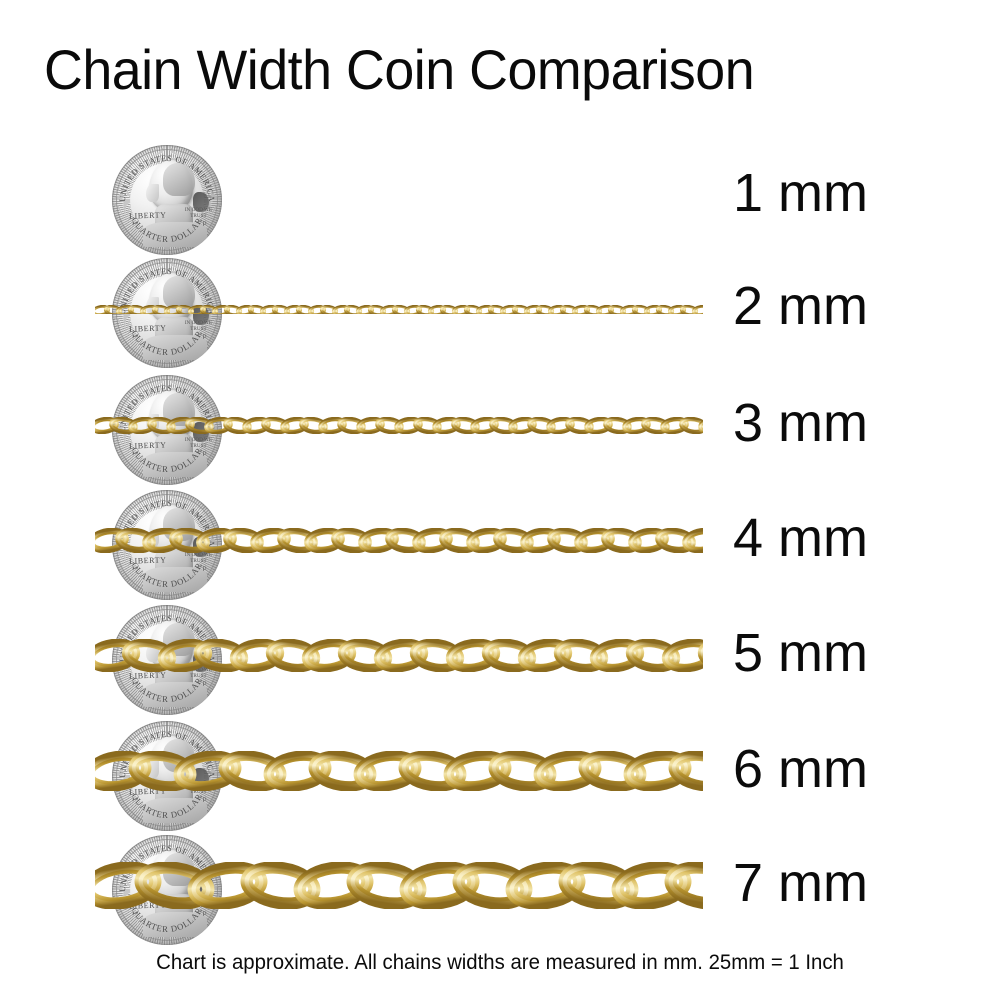 This screenshot has width=1000, height=1000. I want to click on chain-5mm, so click(399, 655).